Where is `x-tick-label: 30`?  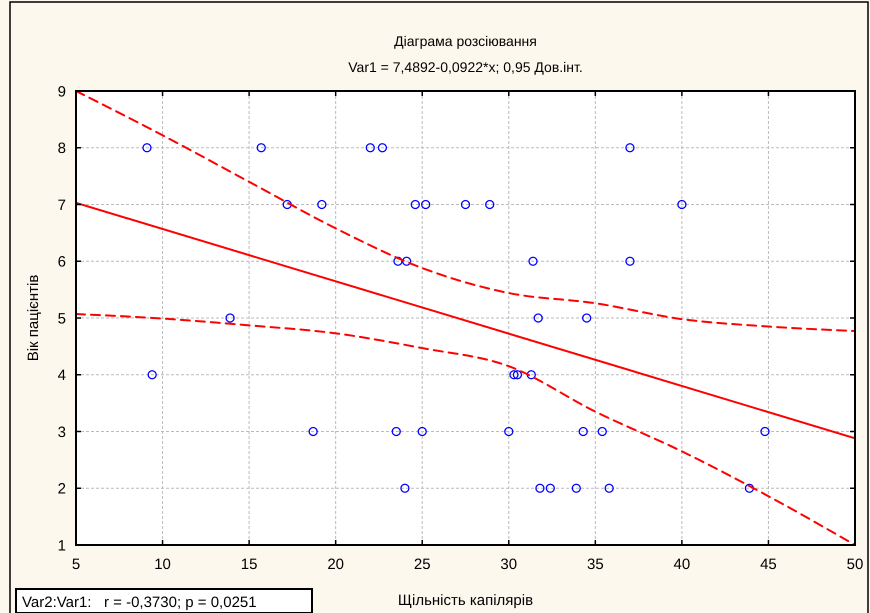
x-tick-label: 30 is located at coordinates (509, 564).